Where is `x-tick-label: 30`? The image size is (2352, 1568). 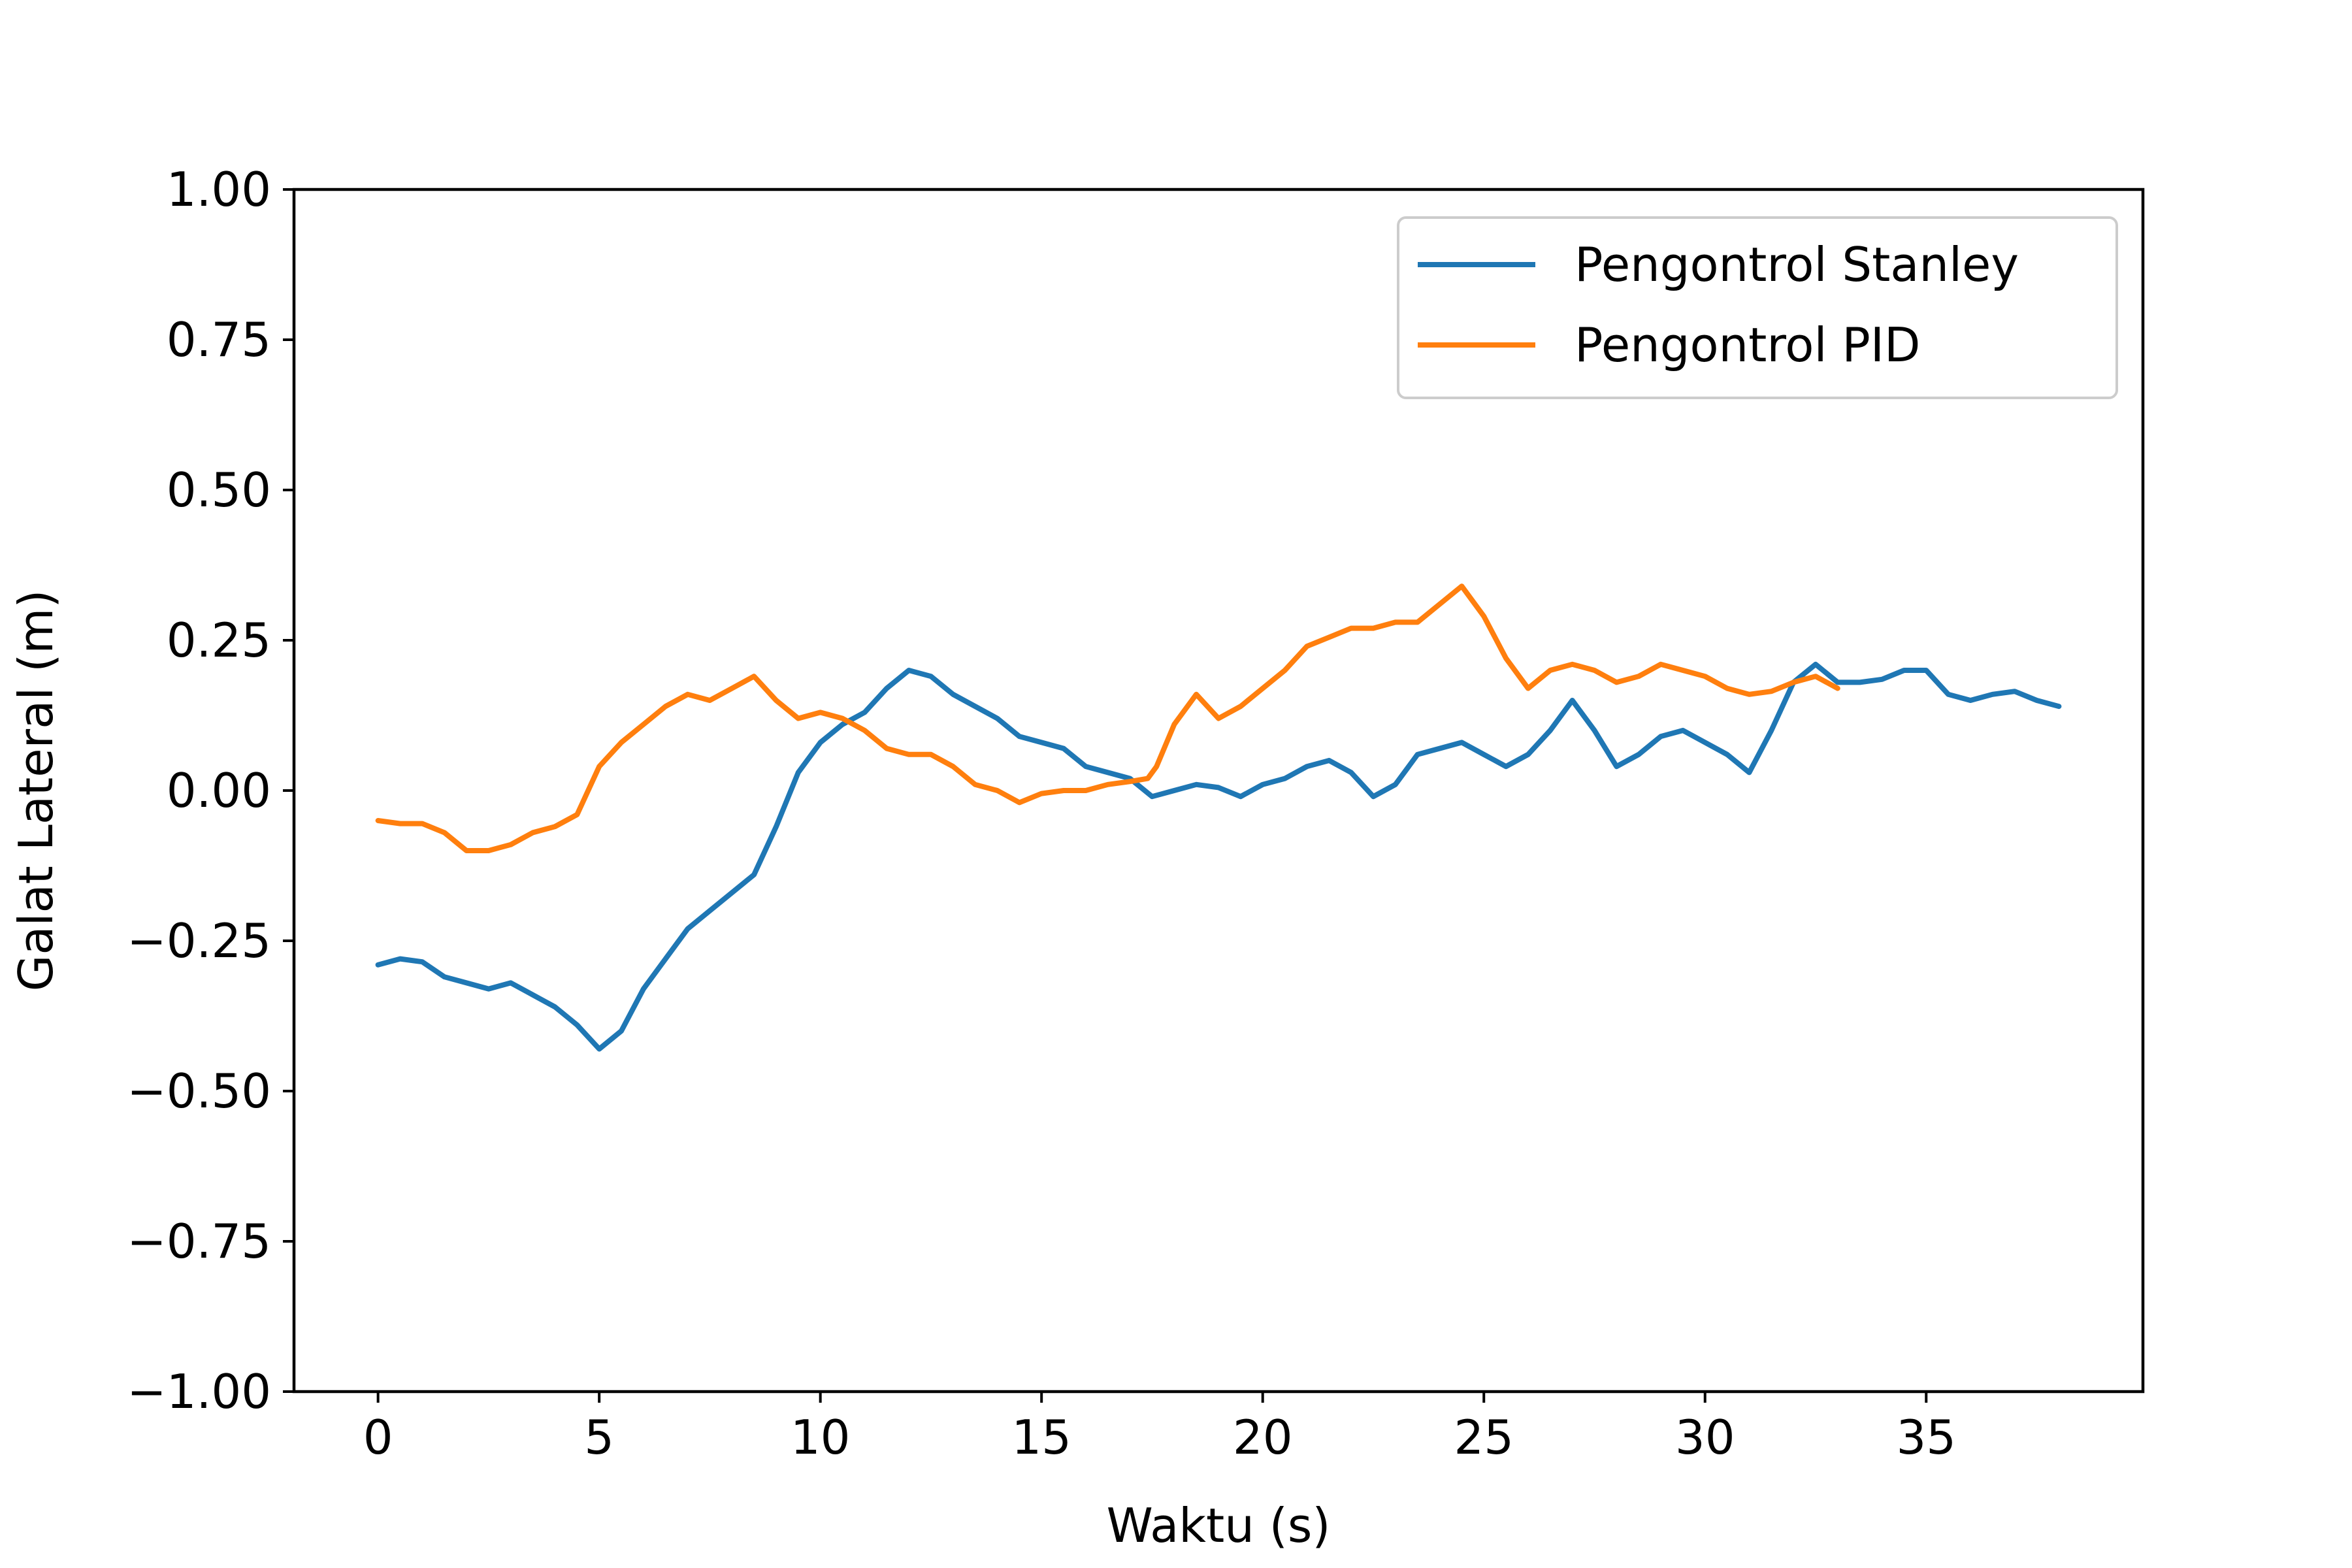 x-tick-label: 30 is located at coordinates (1705, 1437).